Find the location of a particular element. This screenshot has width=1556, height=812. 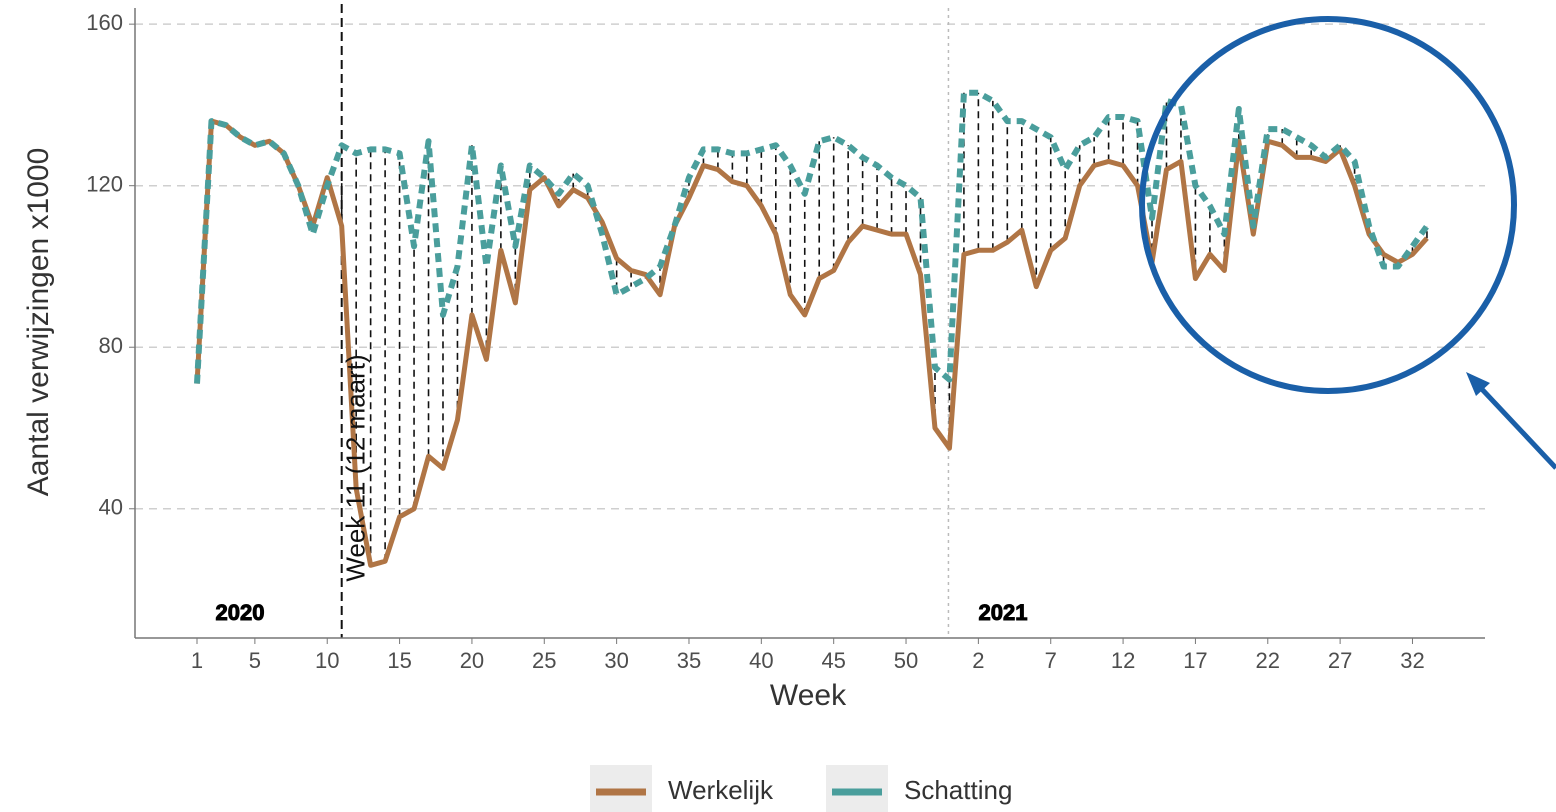

arrow-shaft is located at coordinates (1516, 426).